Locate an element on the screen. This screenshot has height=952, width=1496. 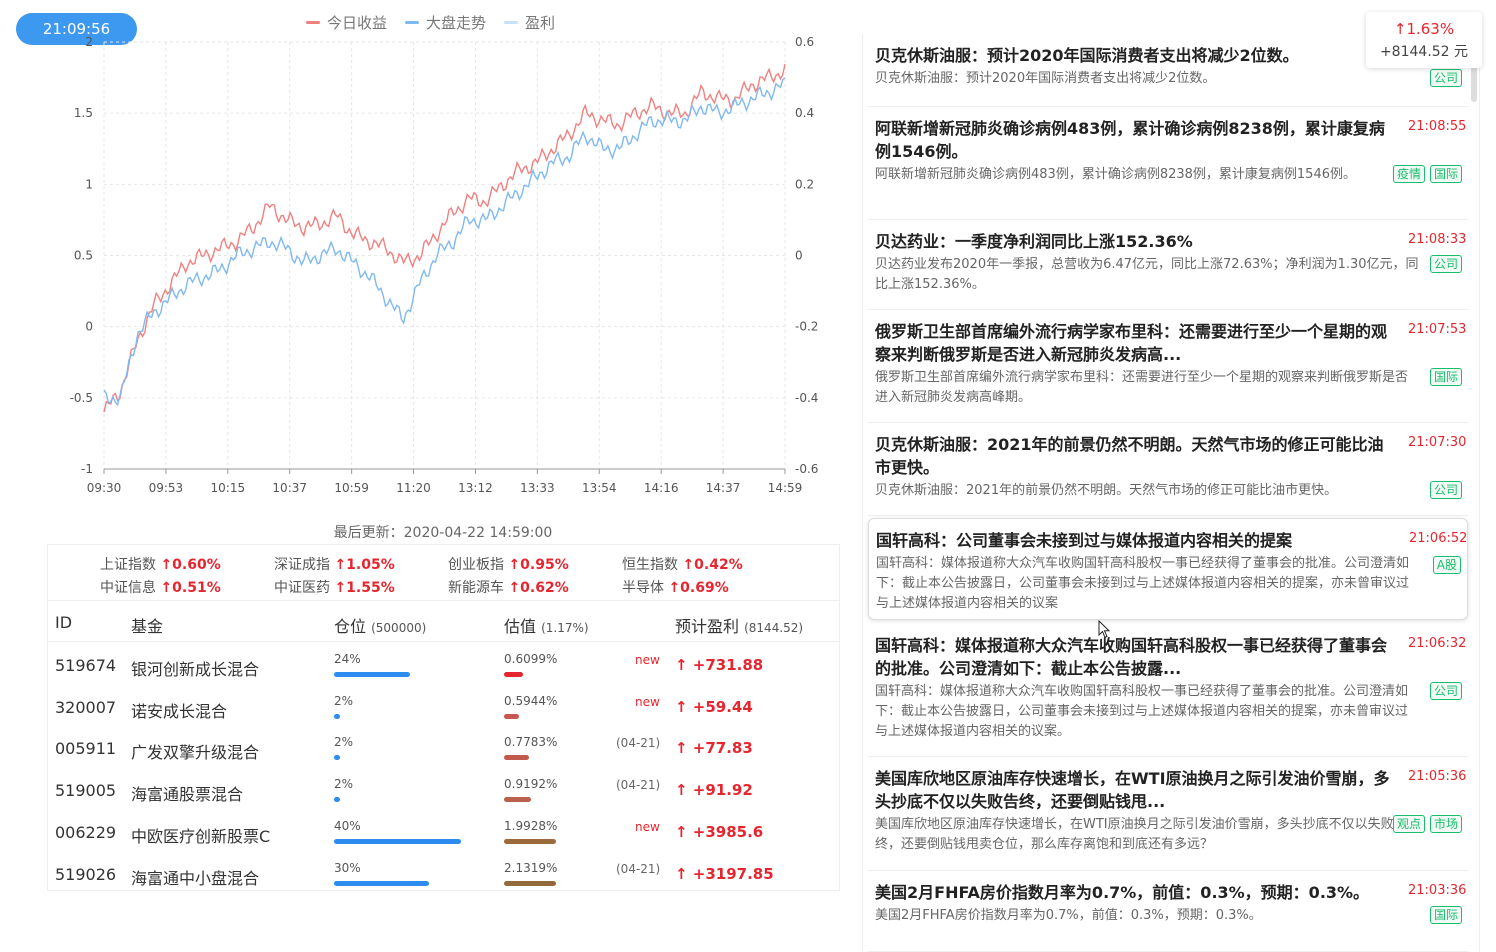
right-axis-tick-label: -0.2 is located at coordinates (806, 327).